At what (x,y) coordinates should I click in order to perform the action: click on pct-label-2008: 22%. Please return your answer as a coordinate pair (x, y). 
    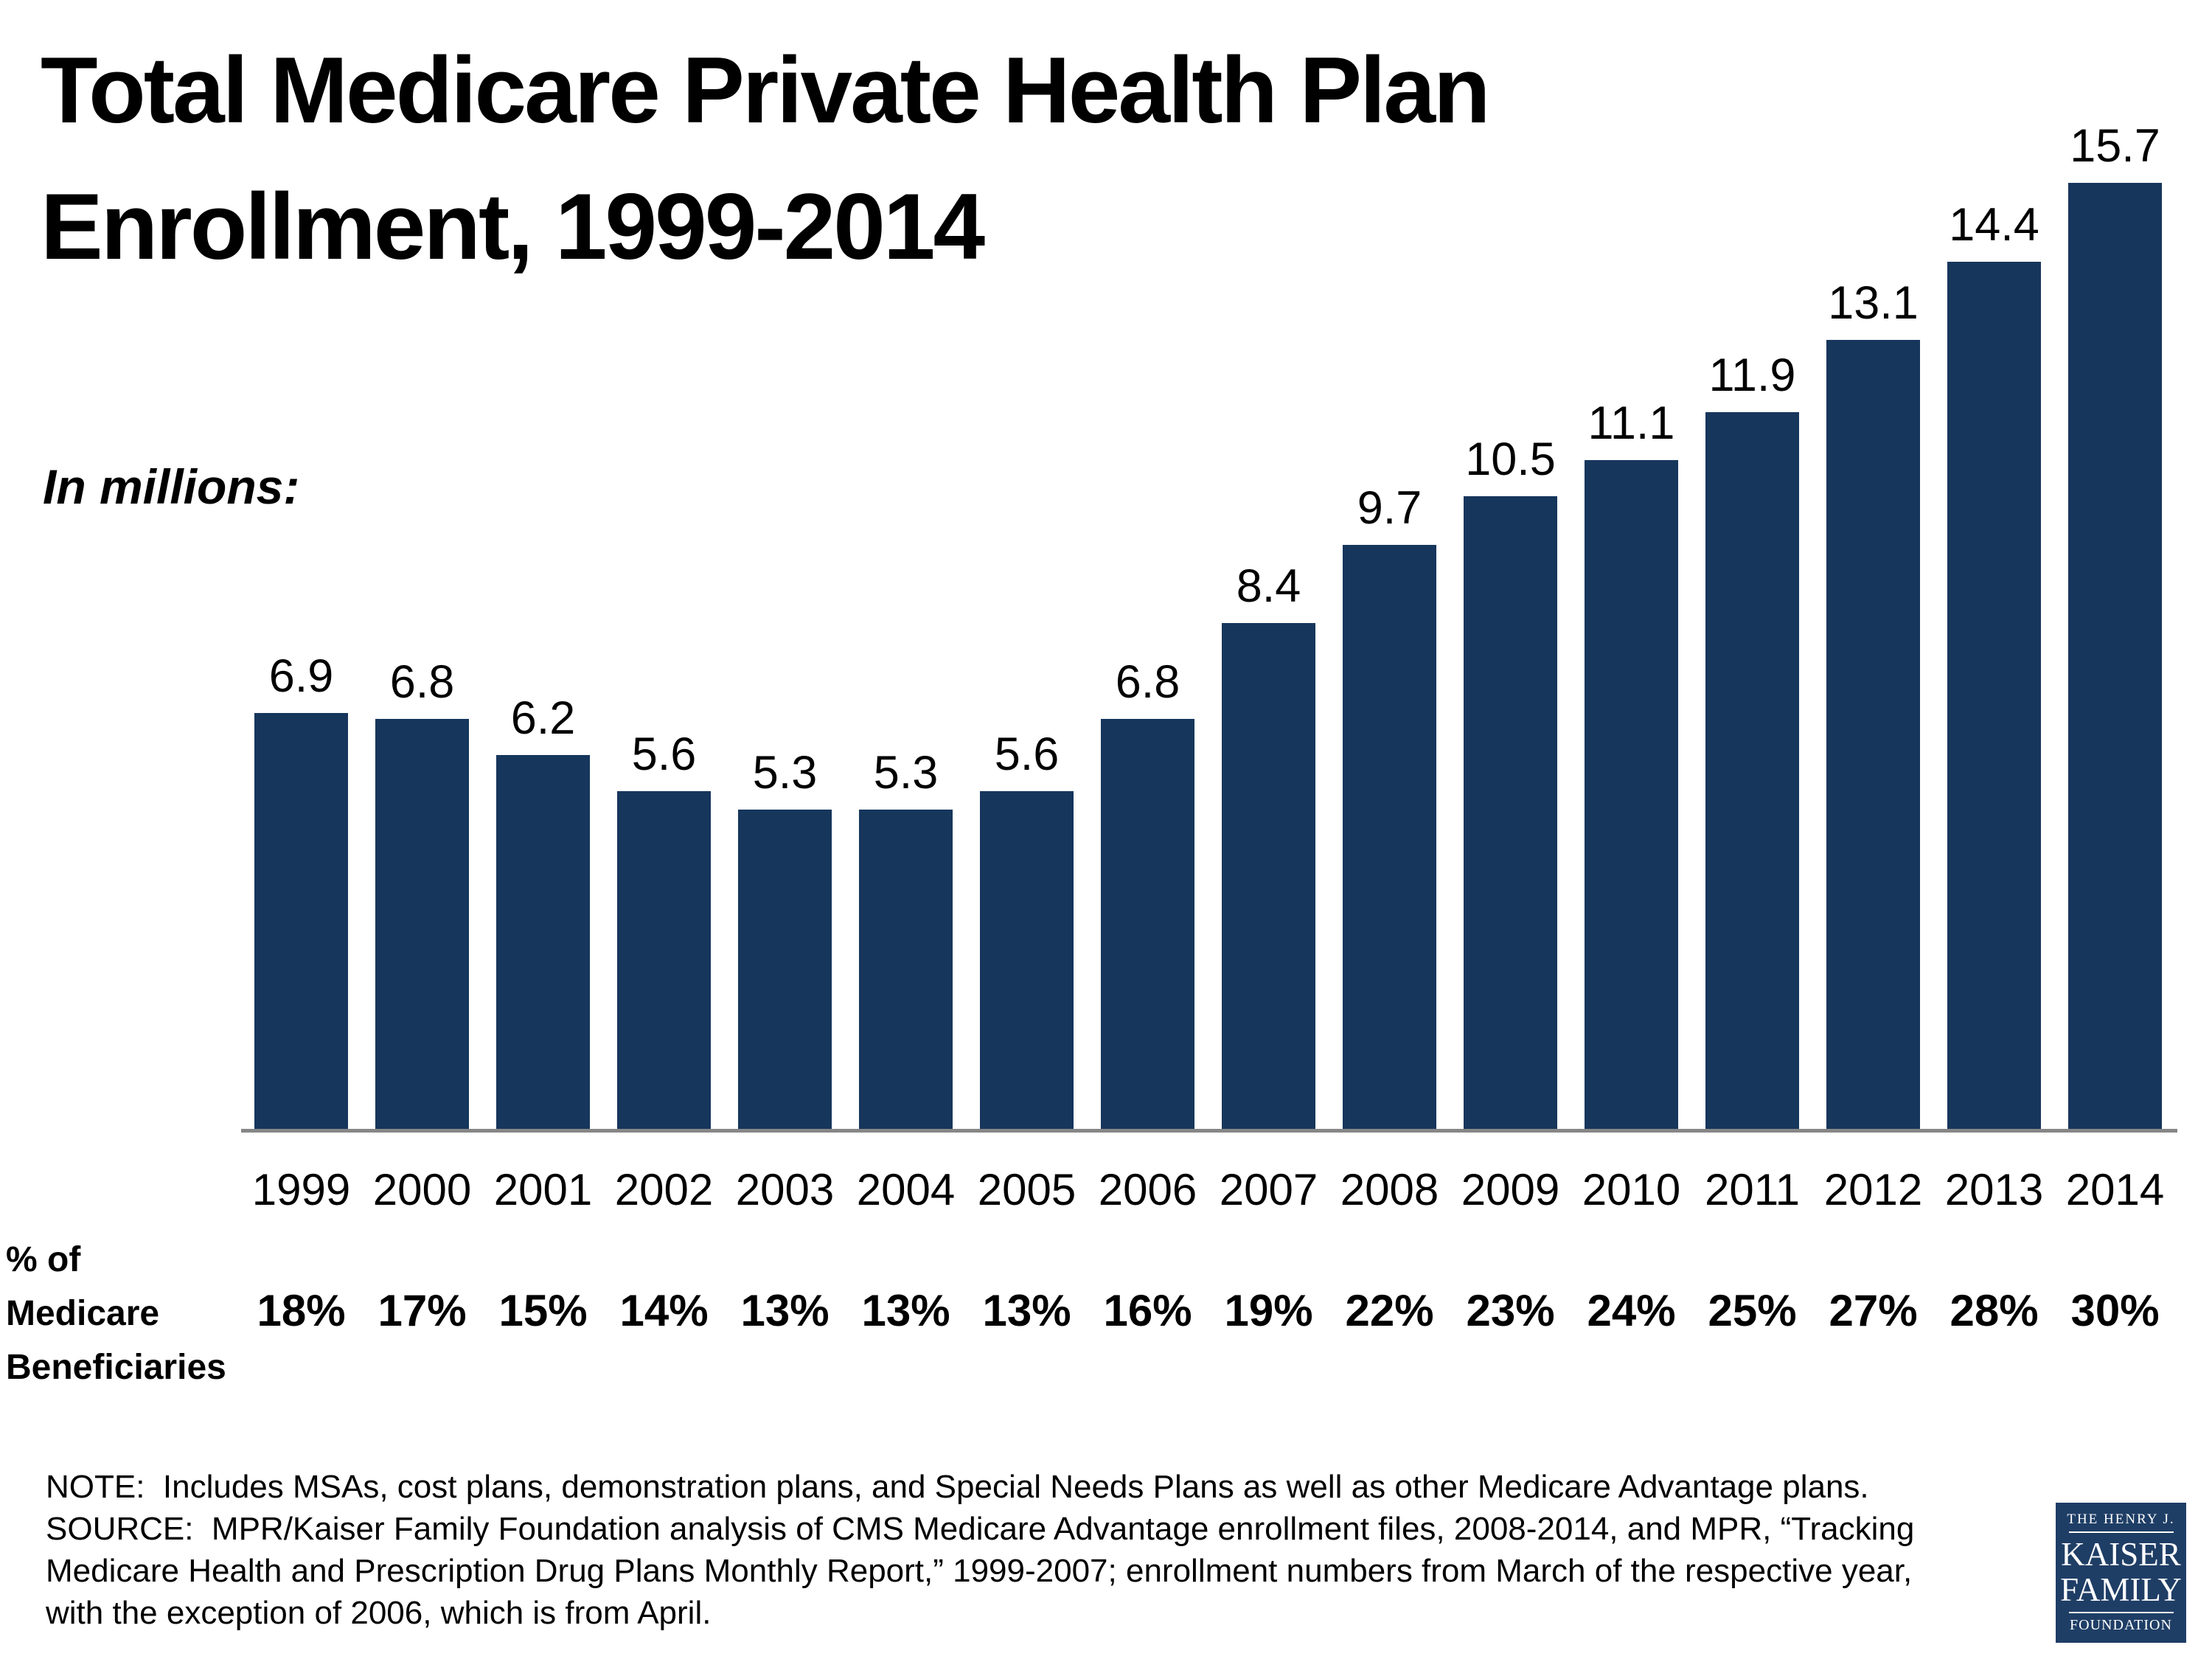
    Looking at the image, I should click on (1389, 1310).